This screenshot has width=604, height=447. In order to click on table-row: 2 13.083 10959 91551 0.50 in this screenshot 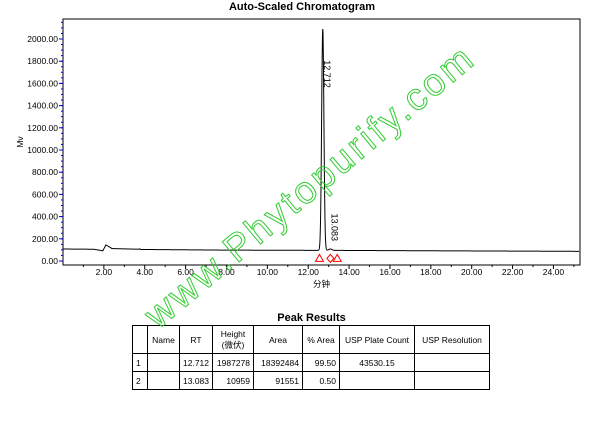, I will do `click(311, 380)`.